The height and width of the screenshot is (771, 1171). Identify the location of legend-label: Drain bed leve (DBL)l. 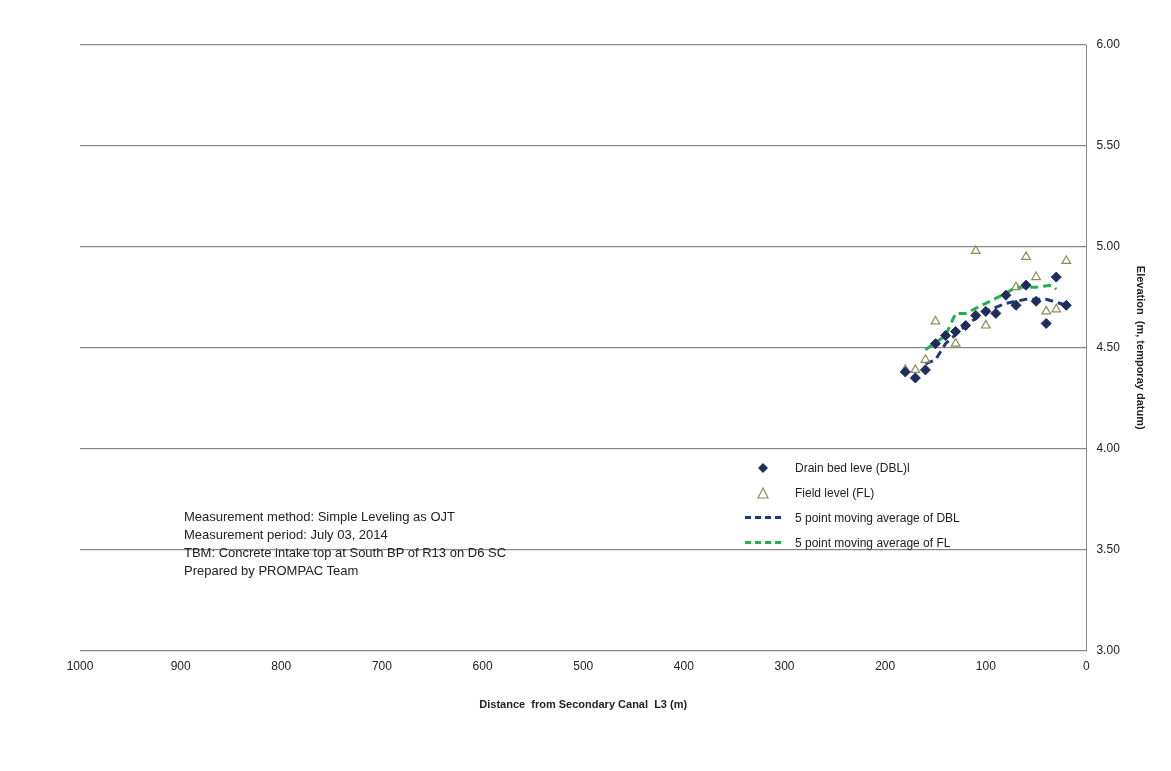
(852, 467).